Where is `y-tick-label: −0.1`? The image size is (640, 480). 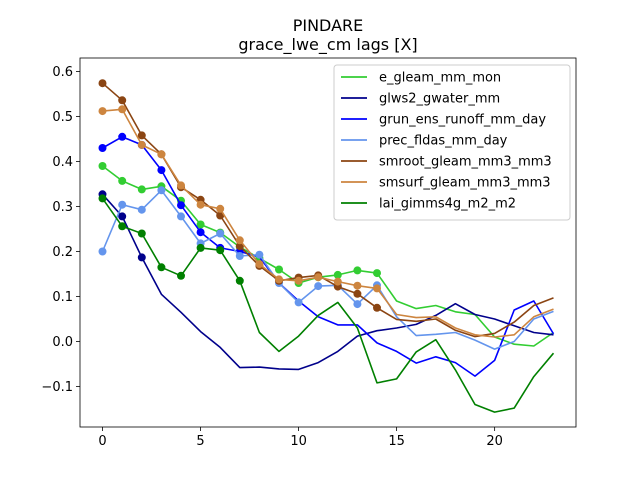
y-tick-label: −0.1 is located at coordinates (57, 387).